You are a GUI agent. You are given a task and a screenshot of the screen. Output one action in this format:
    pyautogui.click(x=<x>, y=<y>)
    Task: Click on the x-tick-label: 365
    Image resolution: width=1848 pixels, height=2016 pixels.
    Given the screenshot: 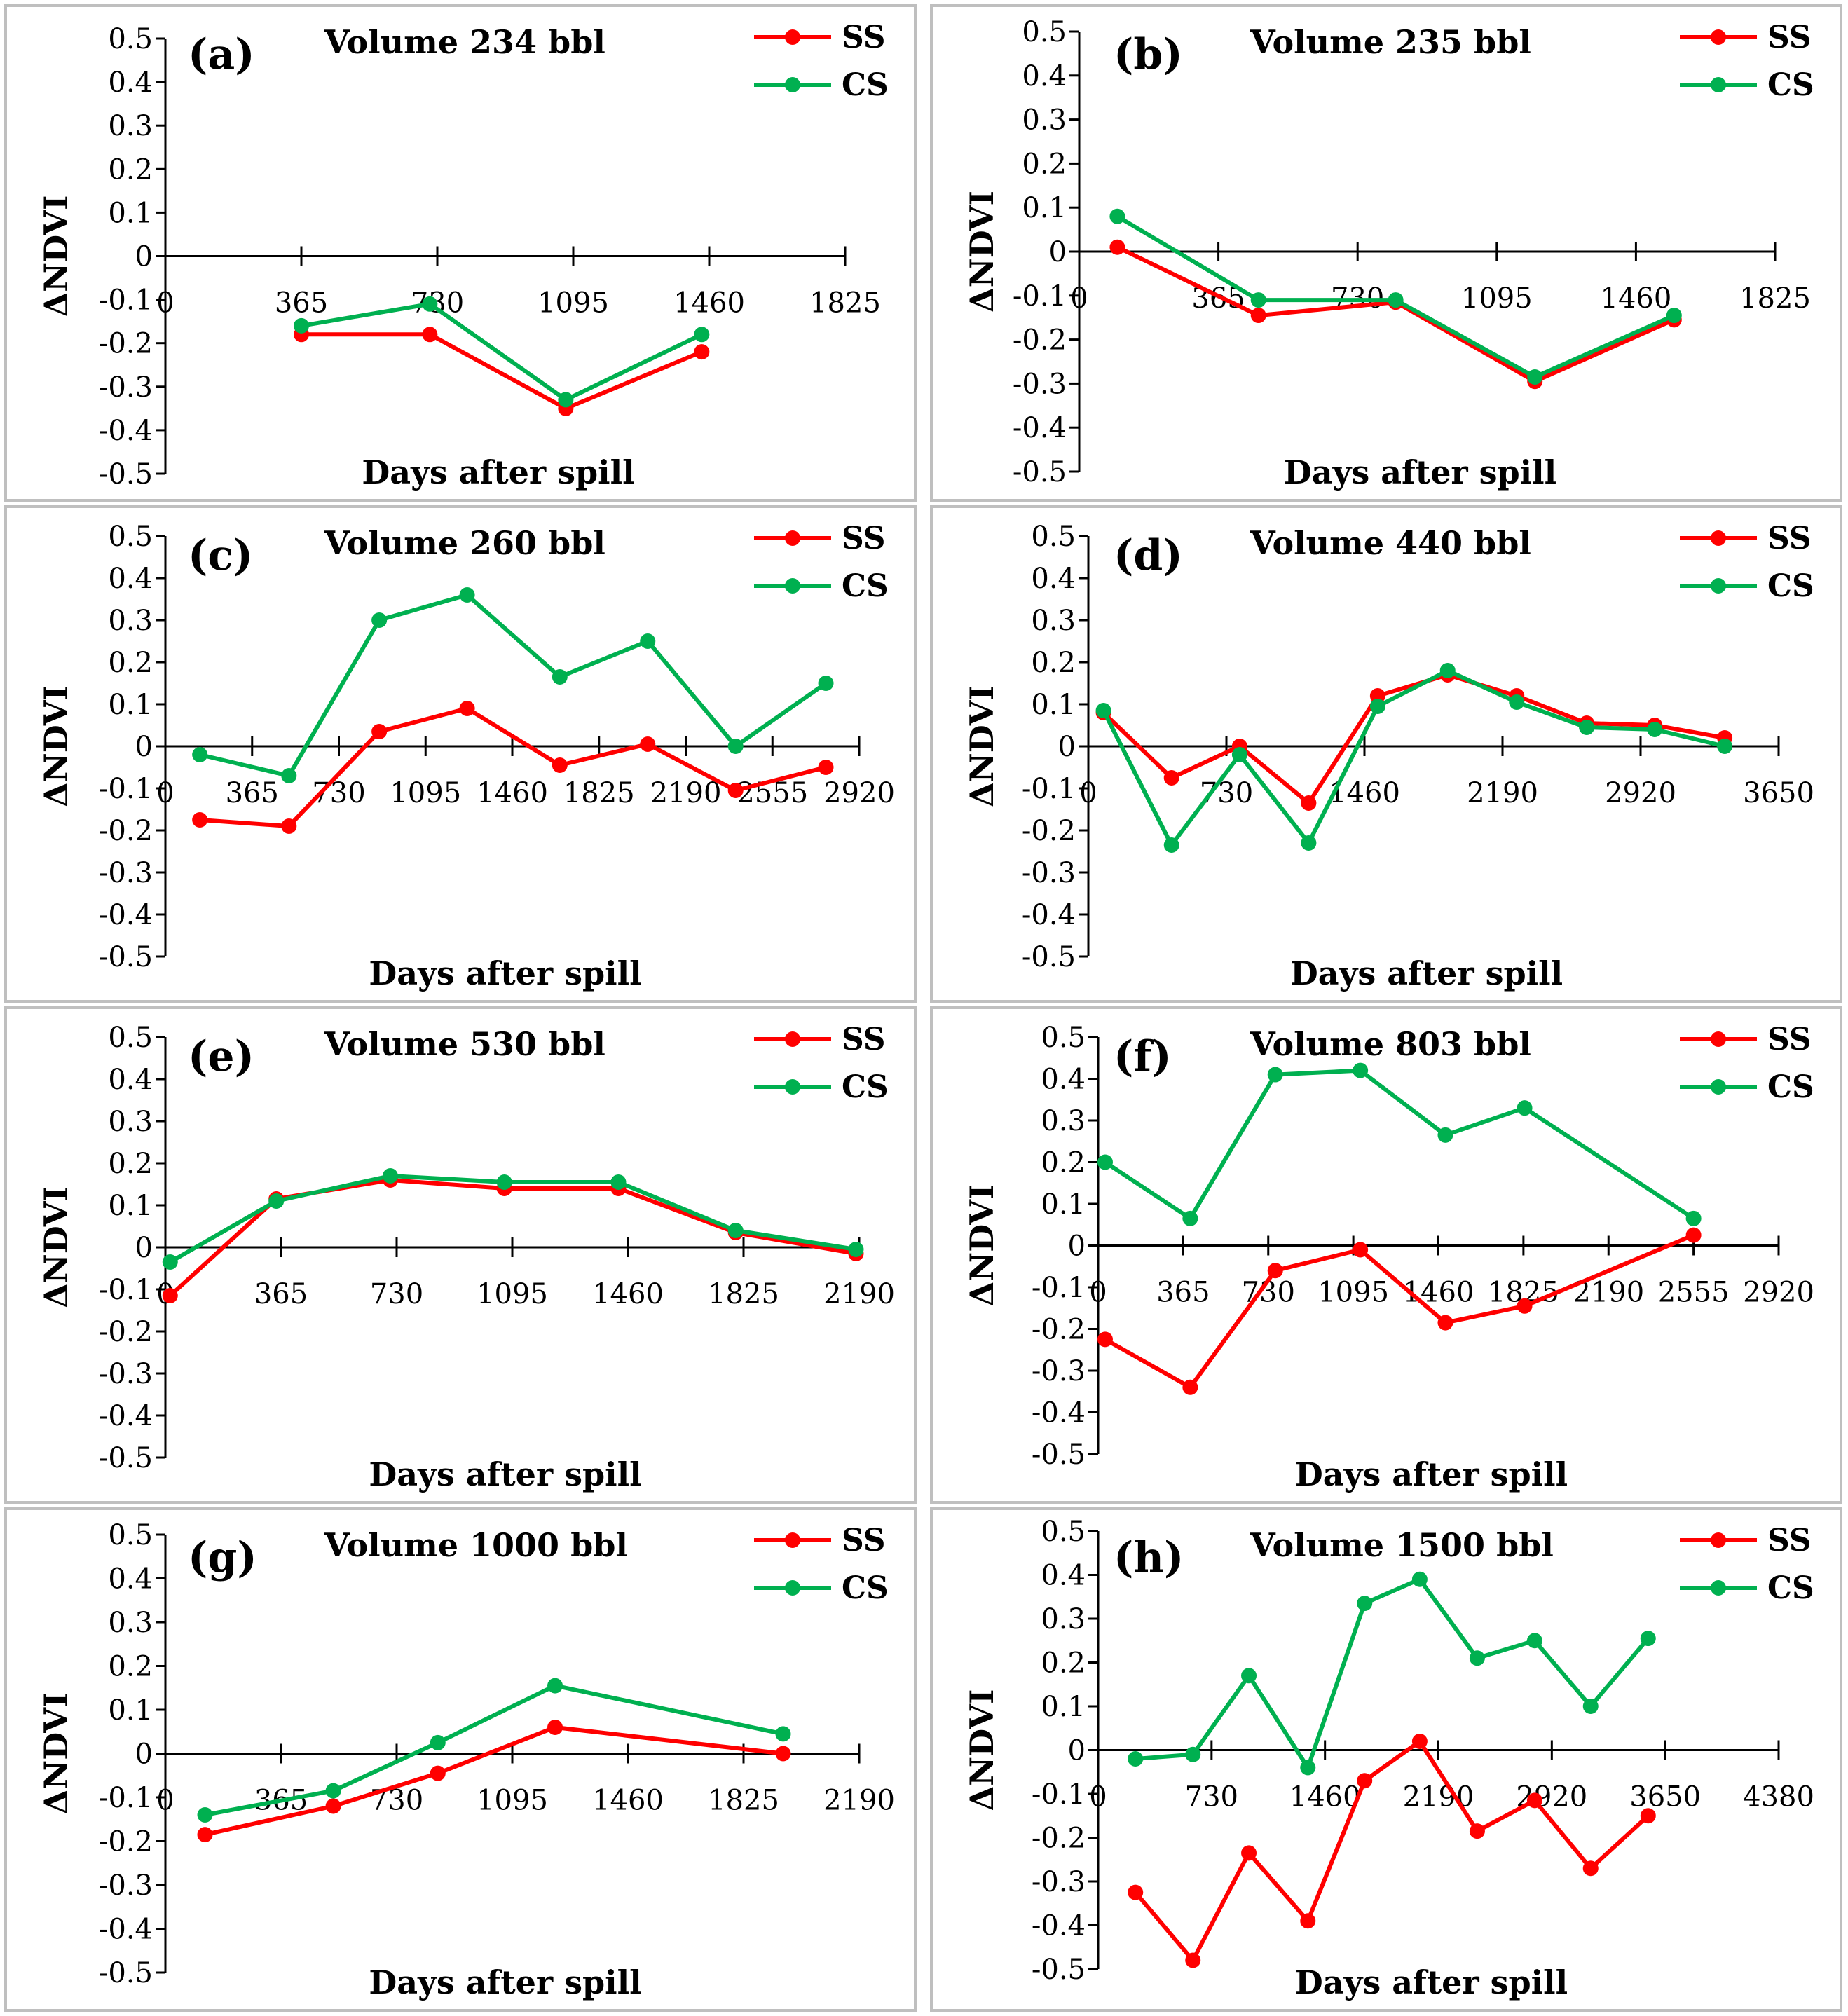 What is the action you would take?
    pyautogui.click(x=1183, y=1293)
    